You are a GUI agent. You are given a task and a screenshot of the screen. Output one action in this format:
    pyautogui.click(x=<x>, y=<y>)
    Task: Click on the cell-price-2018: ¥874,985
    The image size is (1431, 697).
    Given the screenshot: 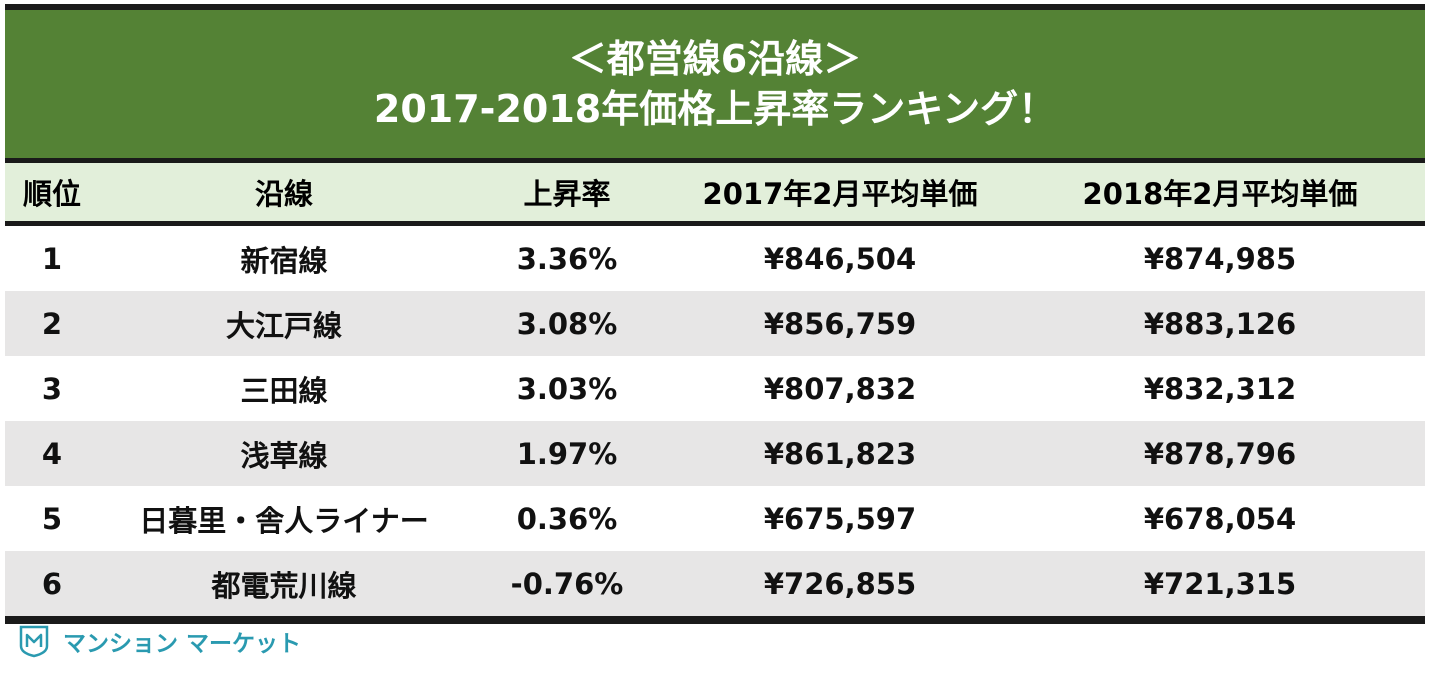 What is the action you would take?
    pyautogui.click(x=1220, y=258)
    